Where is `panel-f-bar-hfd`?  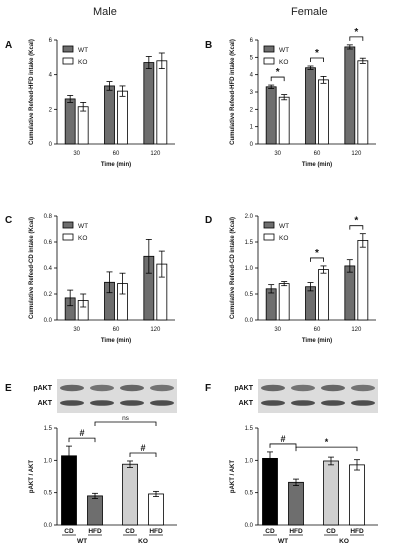 panel-f-bar-hfd is located at coordinates (357, 495).